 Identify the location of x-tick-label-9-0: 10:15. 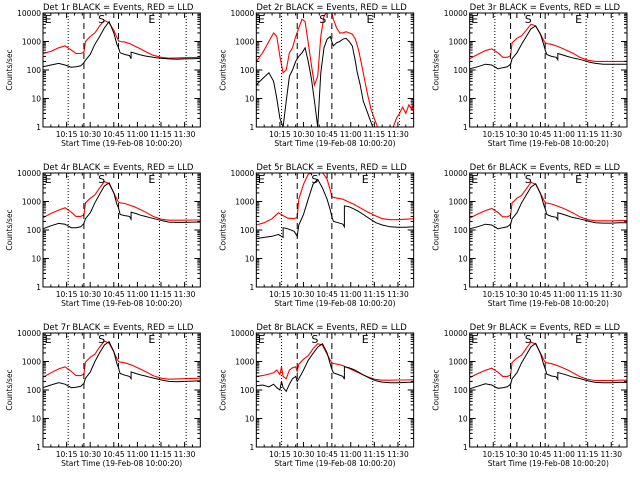
(493, 454).